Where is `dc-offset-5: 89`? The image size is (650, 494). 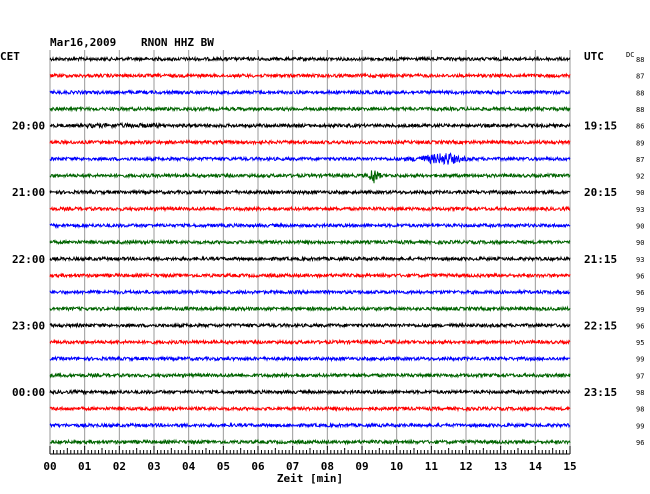
dc-offset-5: 89 is located at coordinates (640, 143).